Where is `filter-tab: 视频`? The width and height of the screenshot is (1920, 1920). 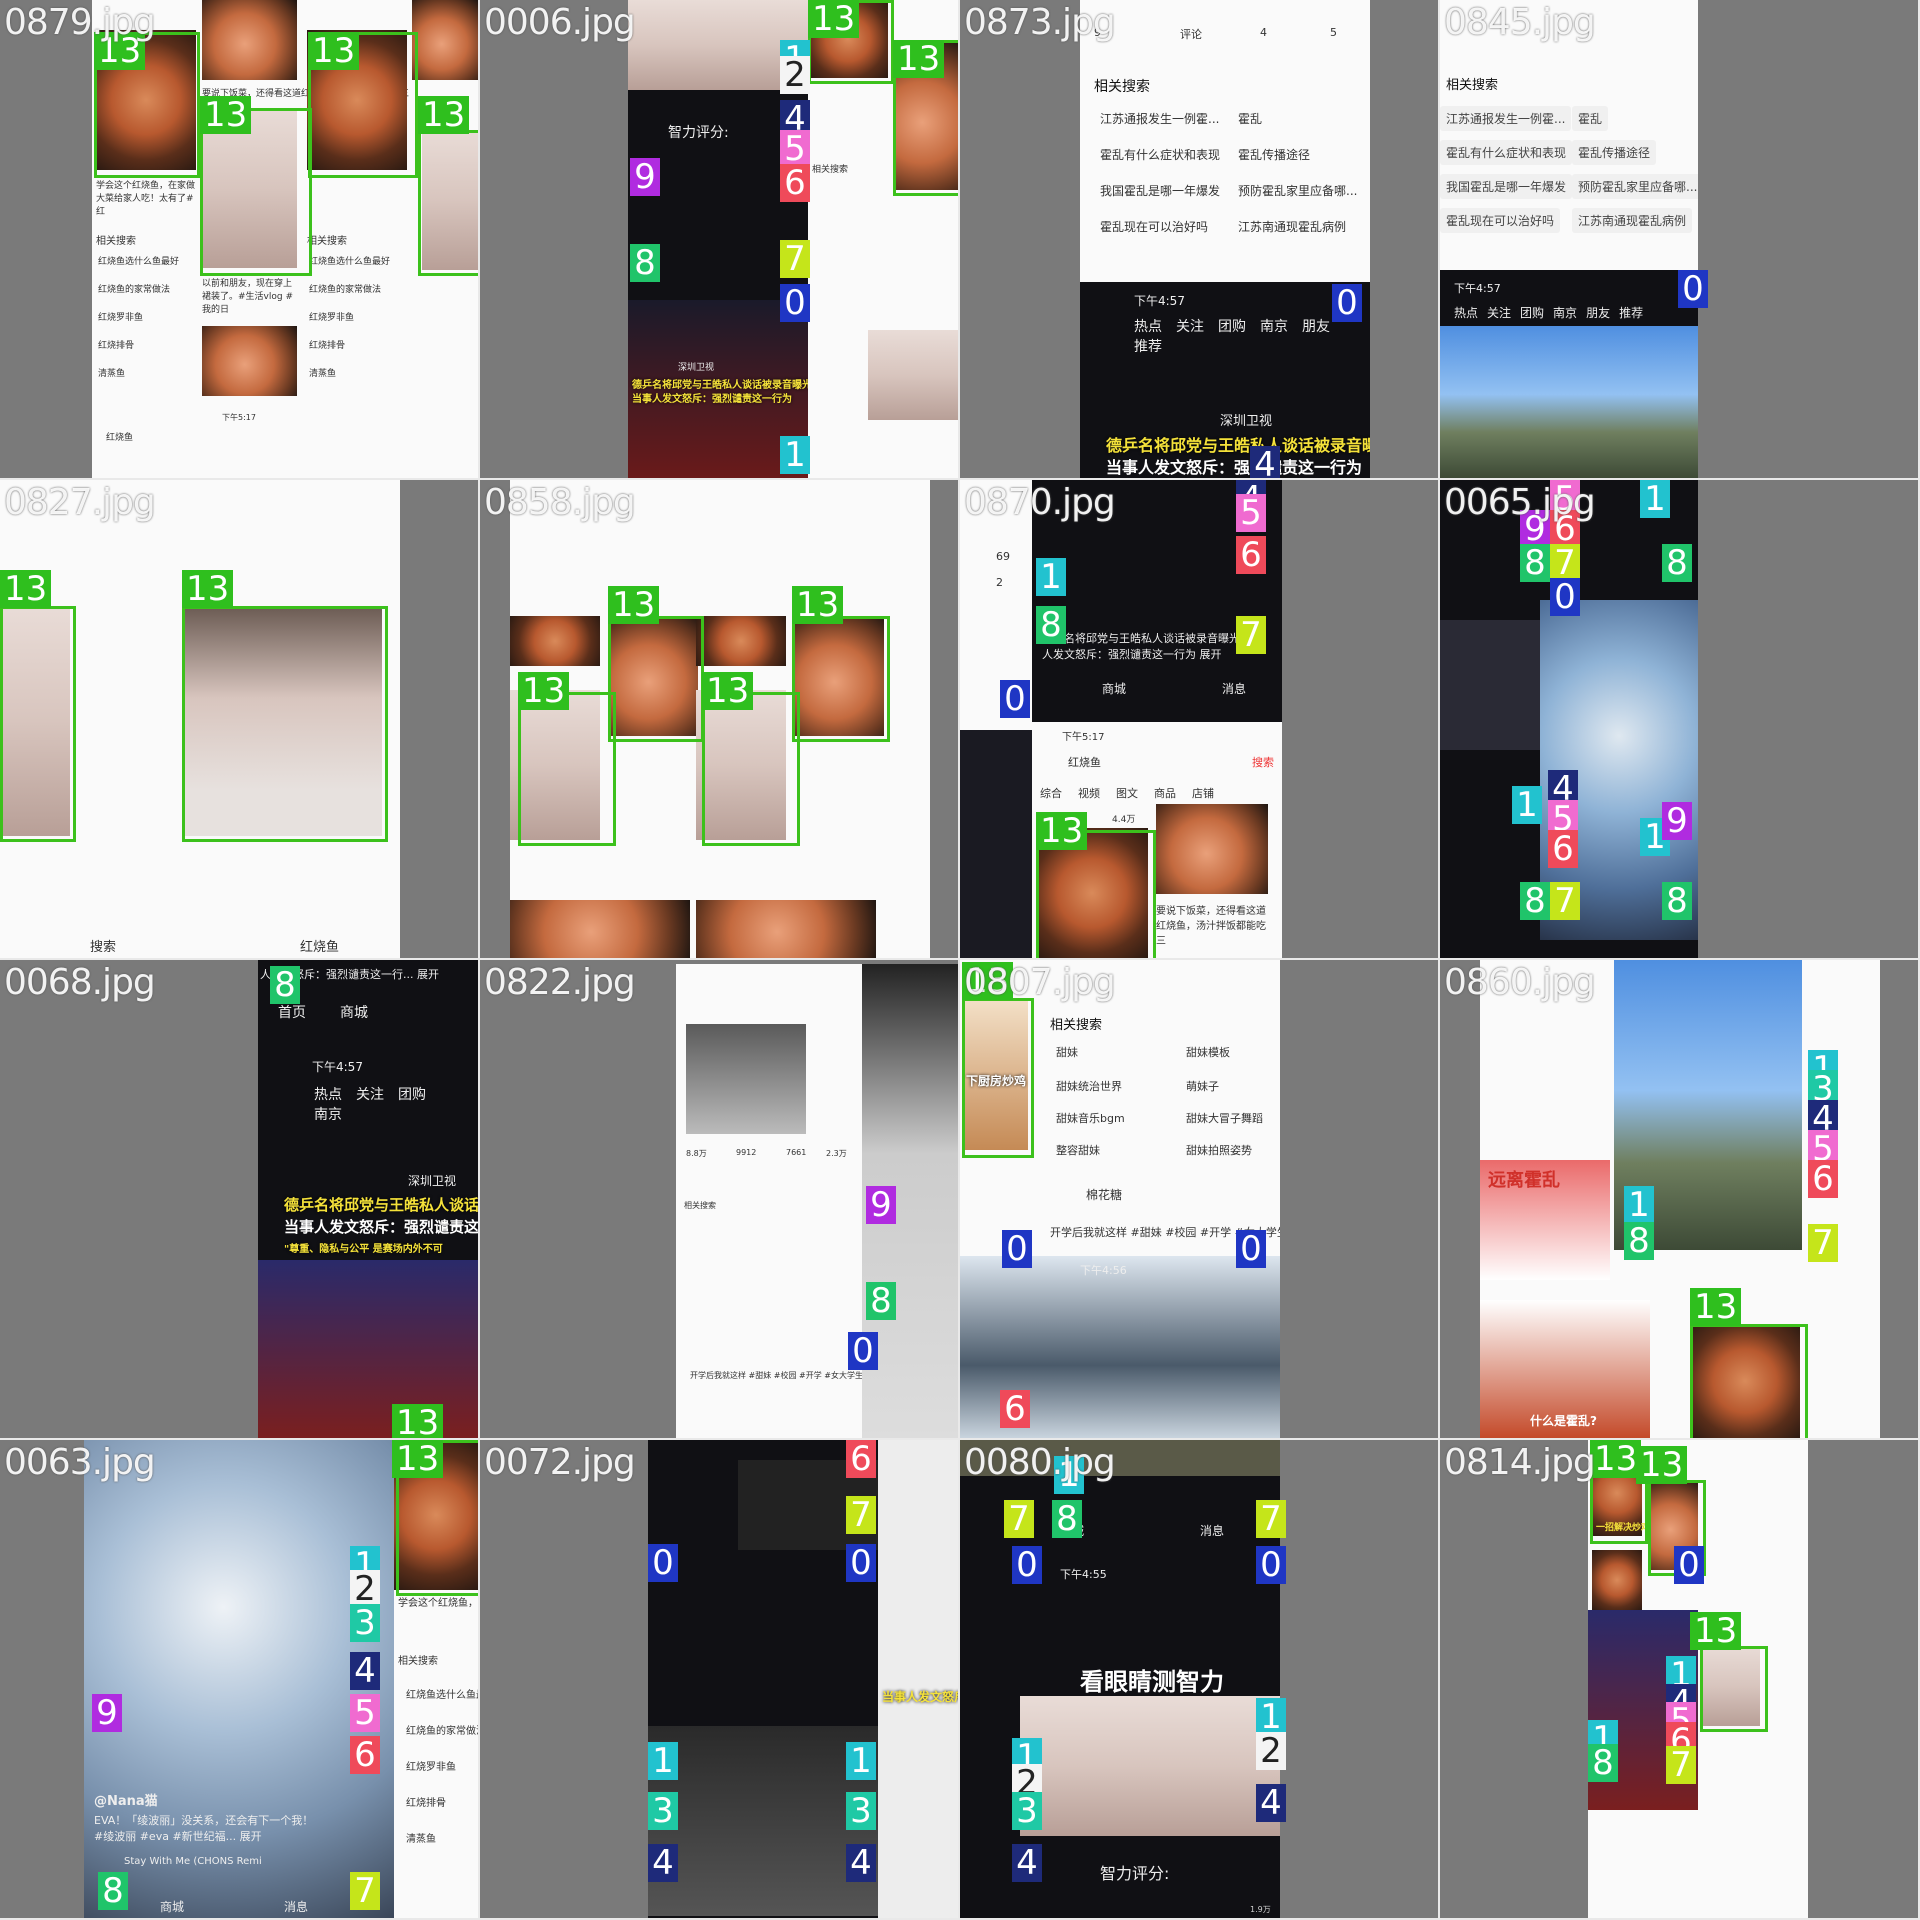
filter-tab: 视频 is located at coordinates (1089, 793).